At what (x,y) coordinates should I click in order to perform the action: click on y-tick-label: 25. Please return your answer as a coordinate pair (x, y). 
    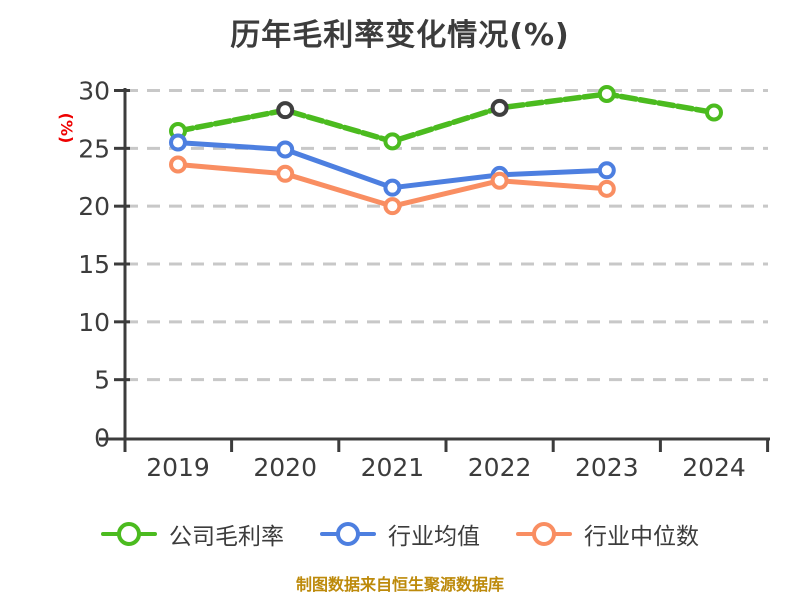
    Looking at the image, I should click on (94, 148).